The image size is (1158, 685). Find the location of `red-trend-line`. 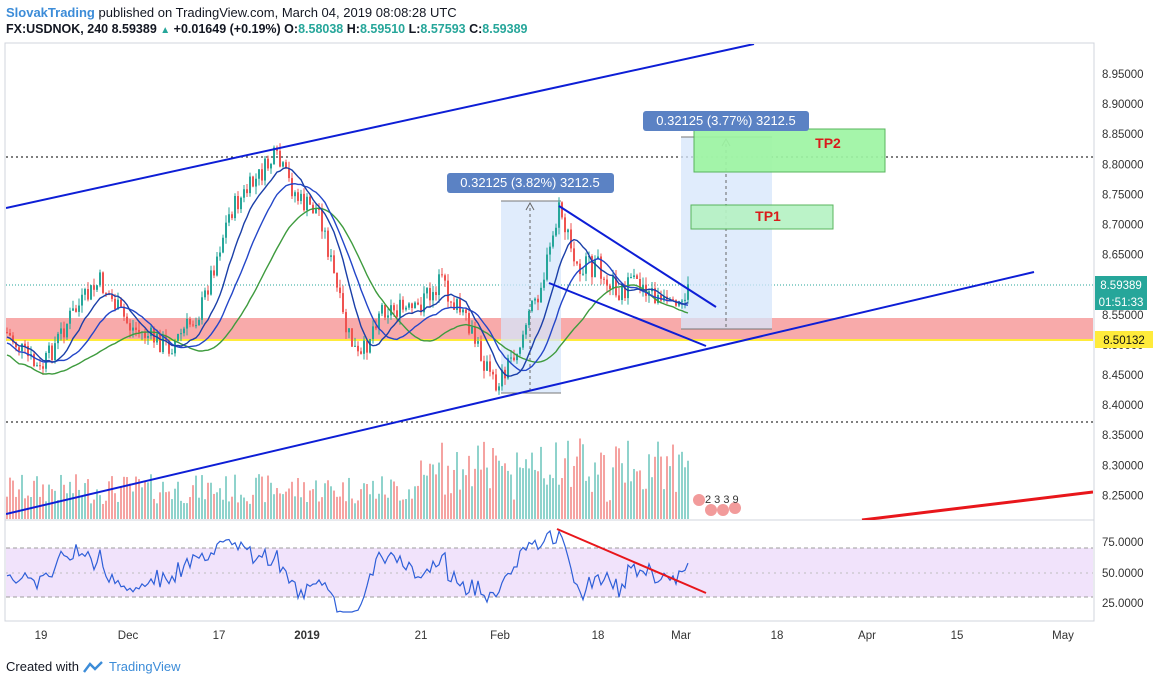

red-trend-line is located at coordinates (977, 505).